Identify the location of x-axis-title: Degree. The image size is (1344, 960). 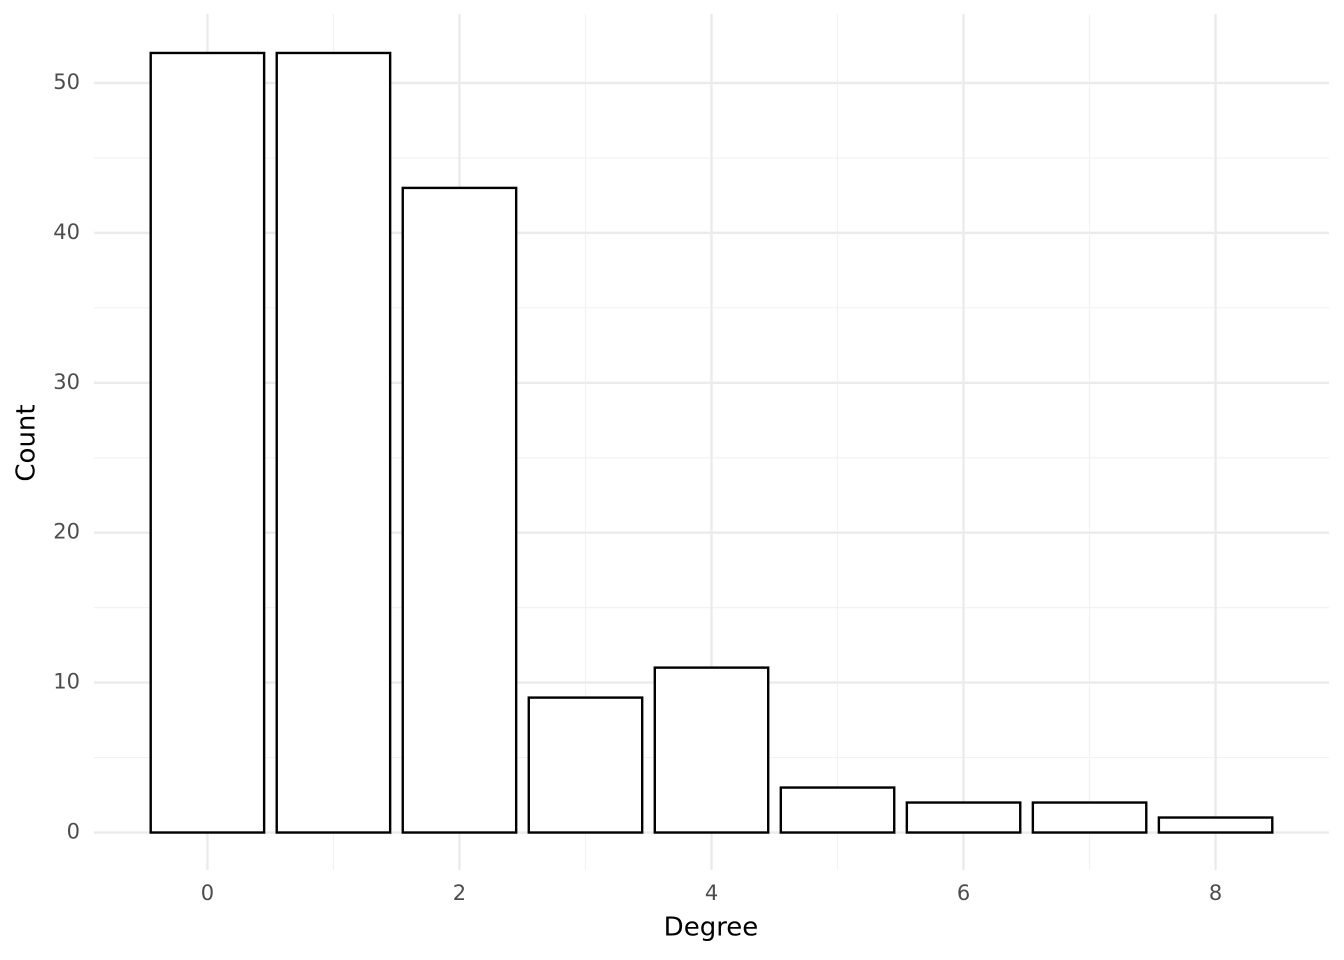
(711, 928).